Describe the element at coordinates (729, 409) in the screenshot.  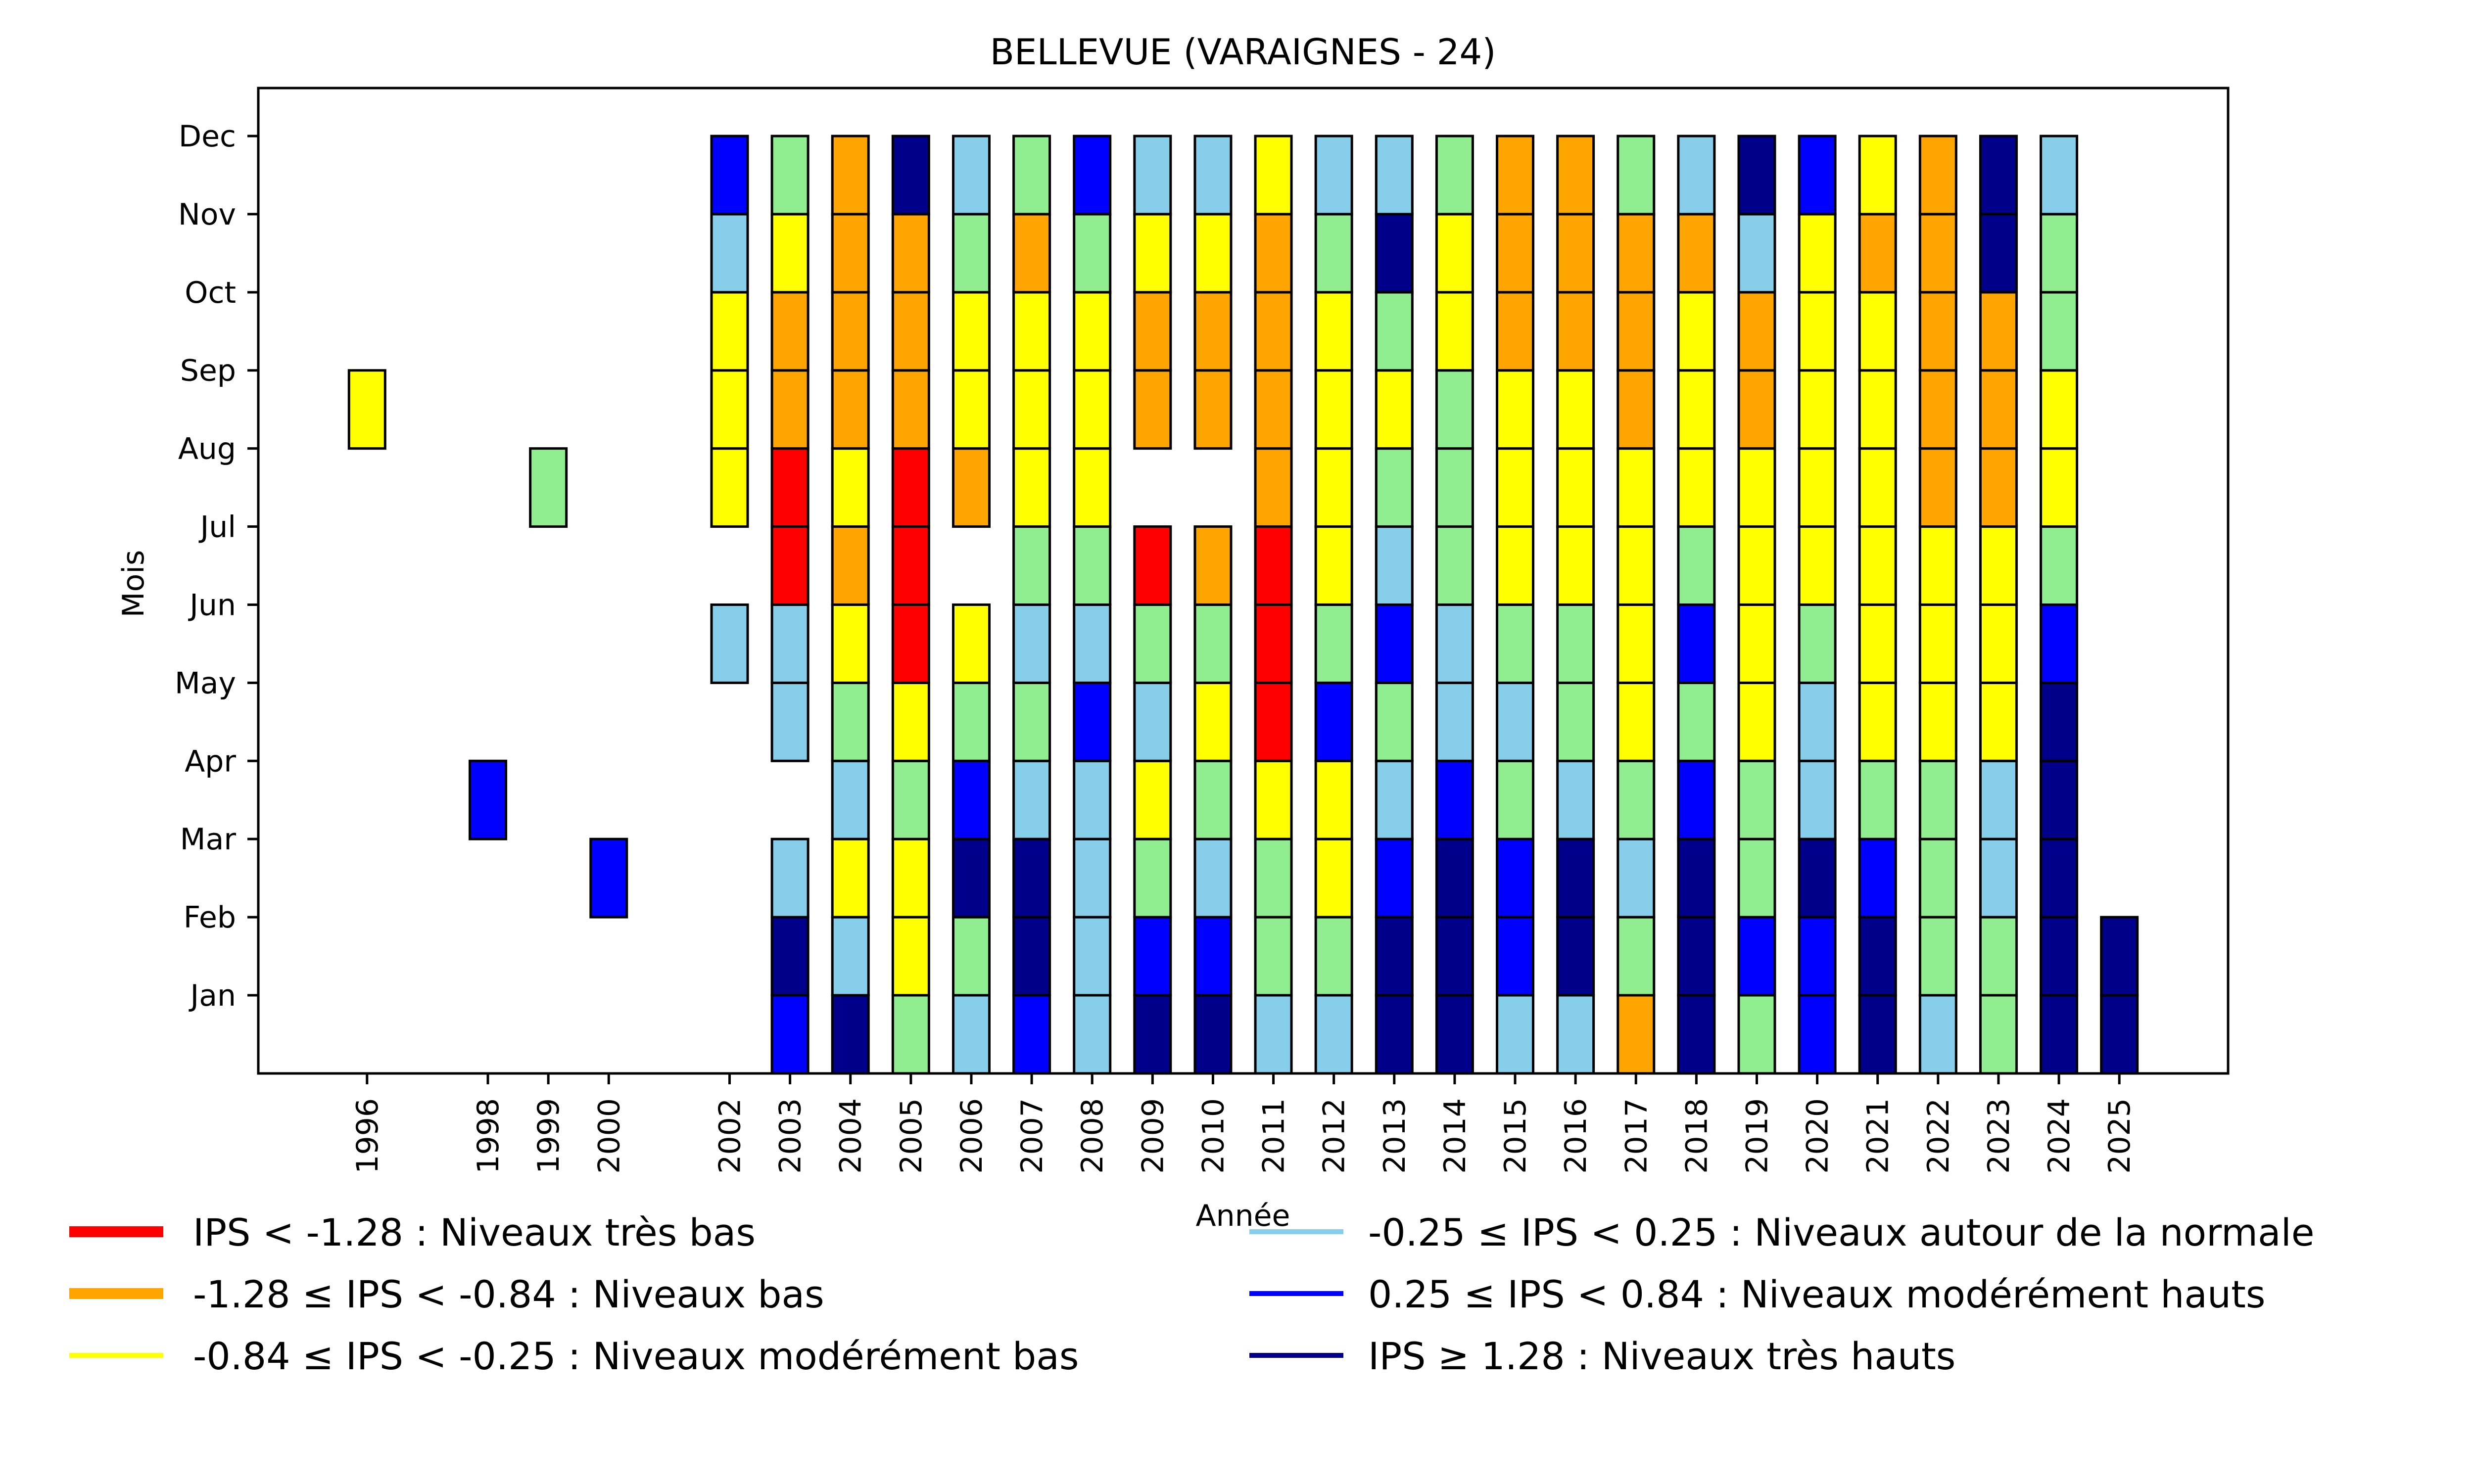
I see `bar-cell-2002-sep` at that location.